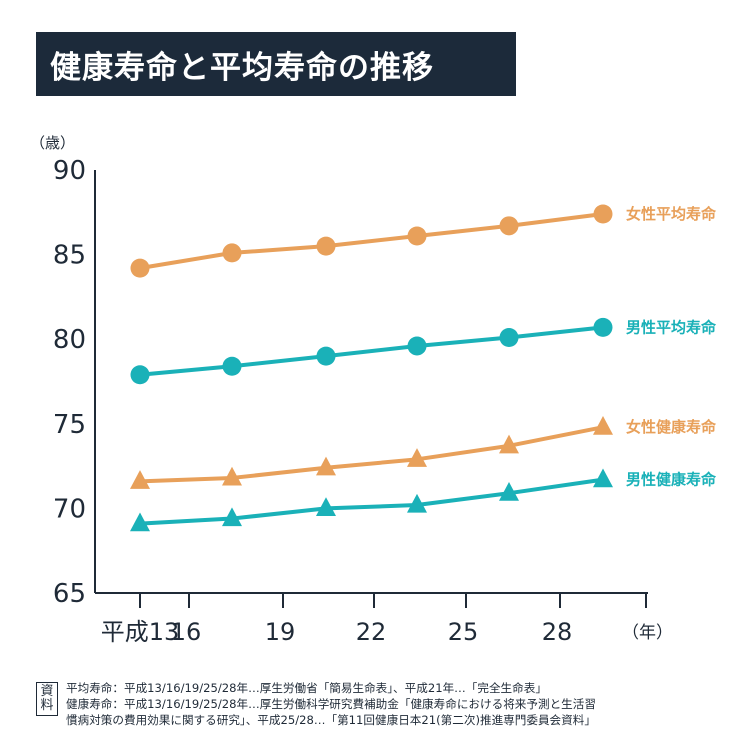  What do you see at coordinates (69, 171) in the screenshot?
I see `y-tick-label: 90` at bounding box center [69, 171].